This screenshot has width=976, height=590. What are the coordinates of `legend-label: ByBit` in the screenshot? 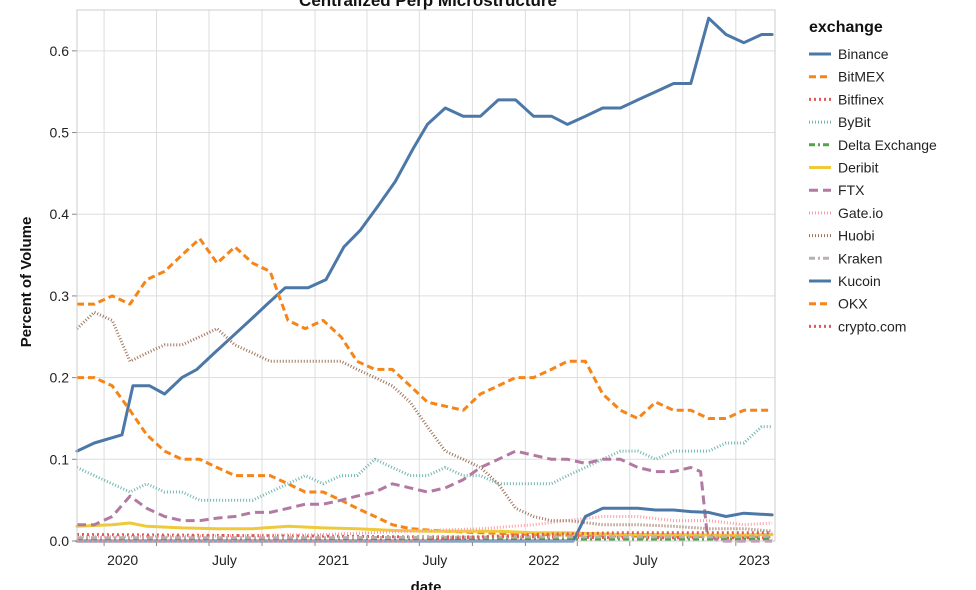 It's located at (854, 122).